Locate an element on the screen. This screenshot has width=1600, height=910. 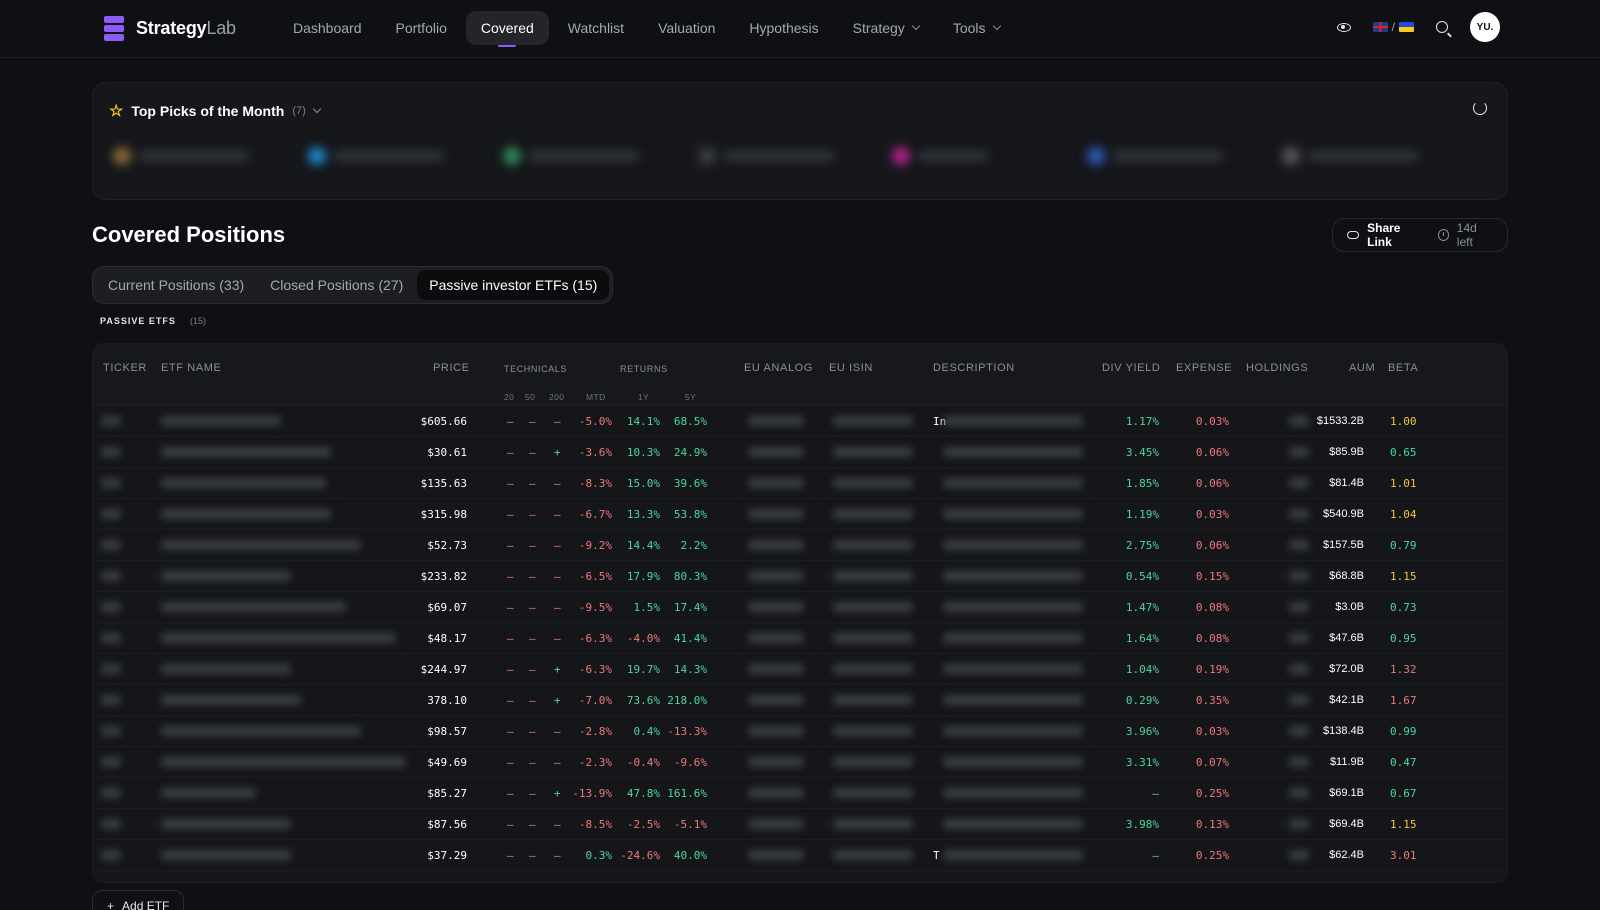
nav-strategy: Strategy is located at coordinates (886, 28).